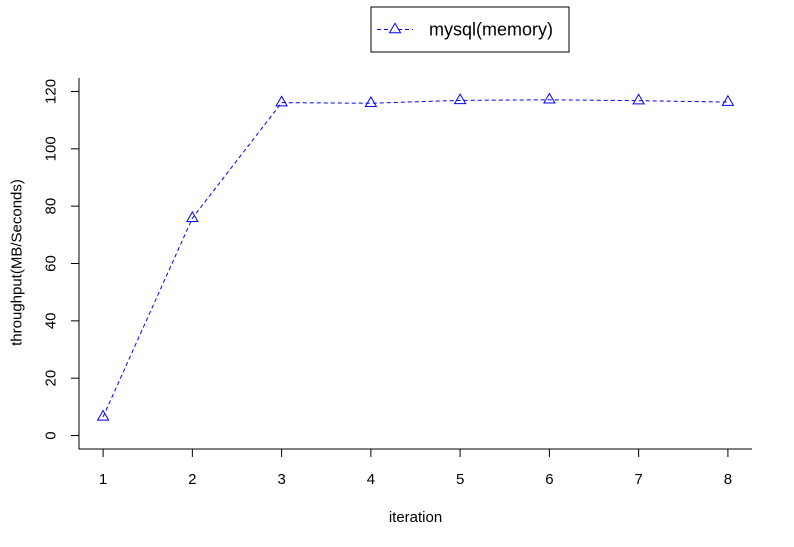  Describe the element at coordinates (51, 91) in the screenshot. I see `y-tick-label: 120` at that location.